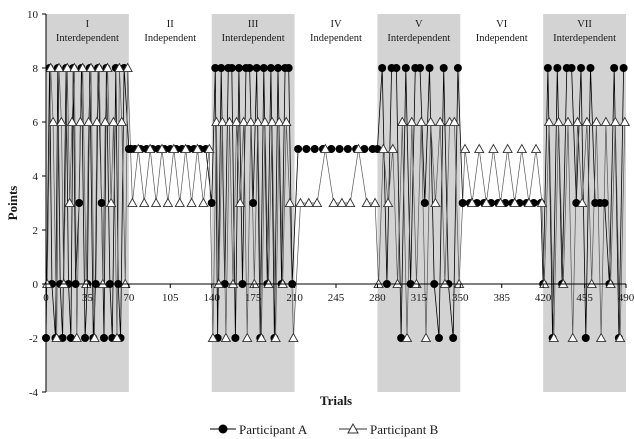 This screenshot has width=634, height=439. Describe the element at coordinates (36, 231) in the screenshot. I see `y-tick-label: 2` at that location.